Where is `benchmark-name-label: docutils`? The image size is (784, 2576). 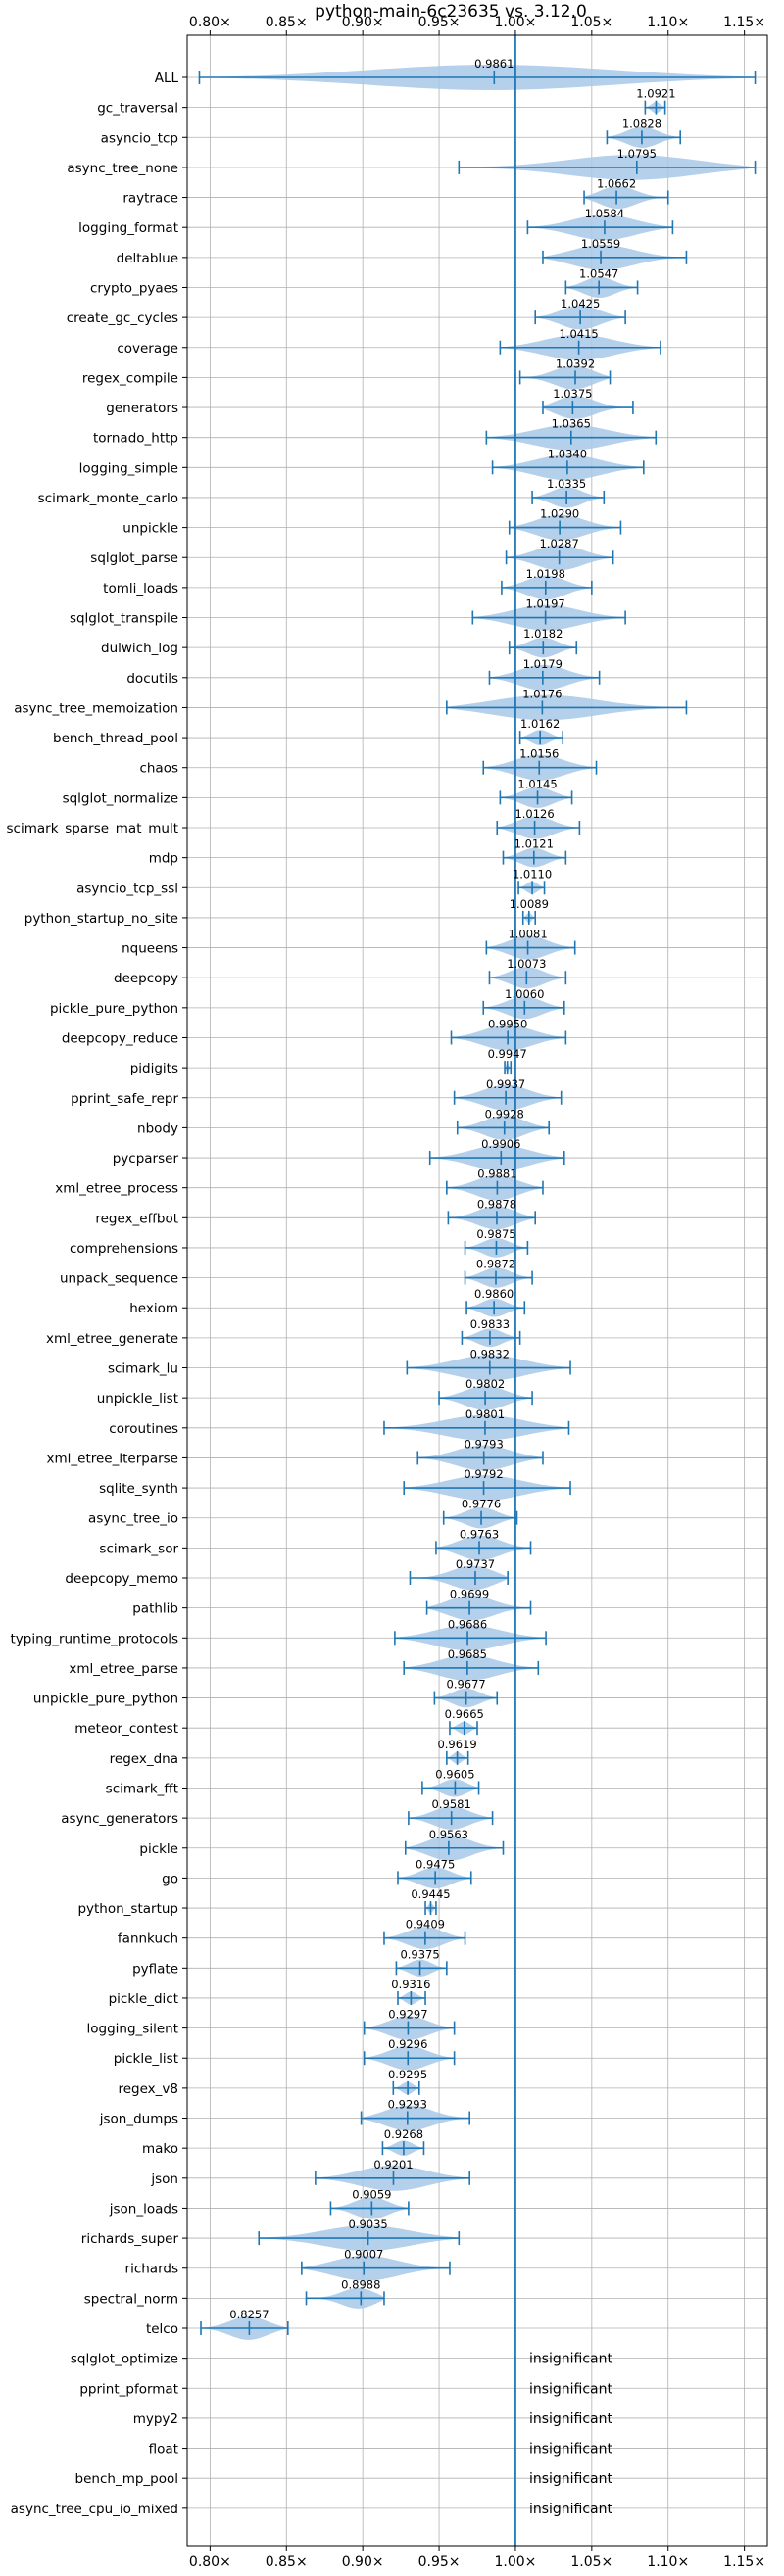 benchmark-name-label: docutils is located at coordinates (152, 679).